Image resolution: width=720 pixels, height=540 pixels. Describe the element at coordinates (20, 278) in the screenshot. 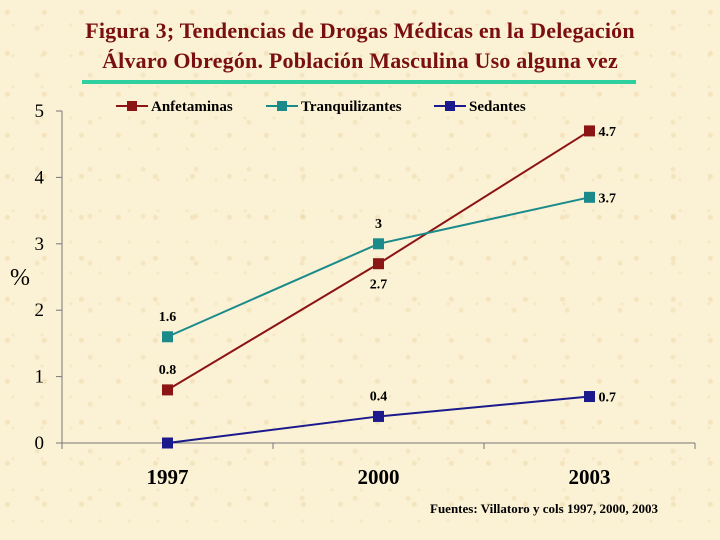

I see `y-axis-label: %` at that location.